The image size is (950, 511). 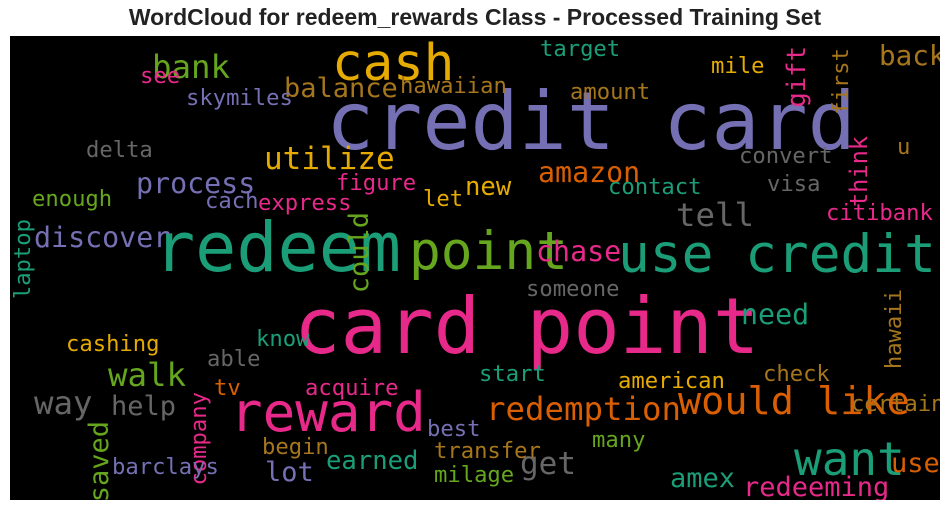 What do you see at coordinates (610, 92) in the screenshot?
I see `word-amount: amount` at bounding box center [610, 92].